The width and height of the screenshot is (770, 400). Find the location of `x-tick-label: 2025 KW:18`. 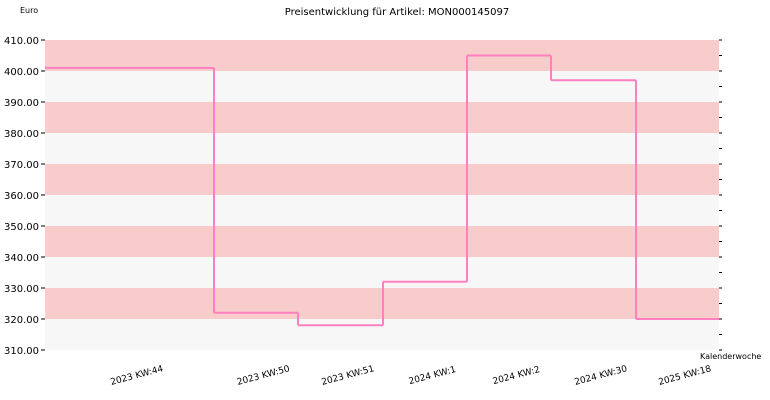

x-tick-label: 2025 KW:18 is located at coordinates (685, 376).